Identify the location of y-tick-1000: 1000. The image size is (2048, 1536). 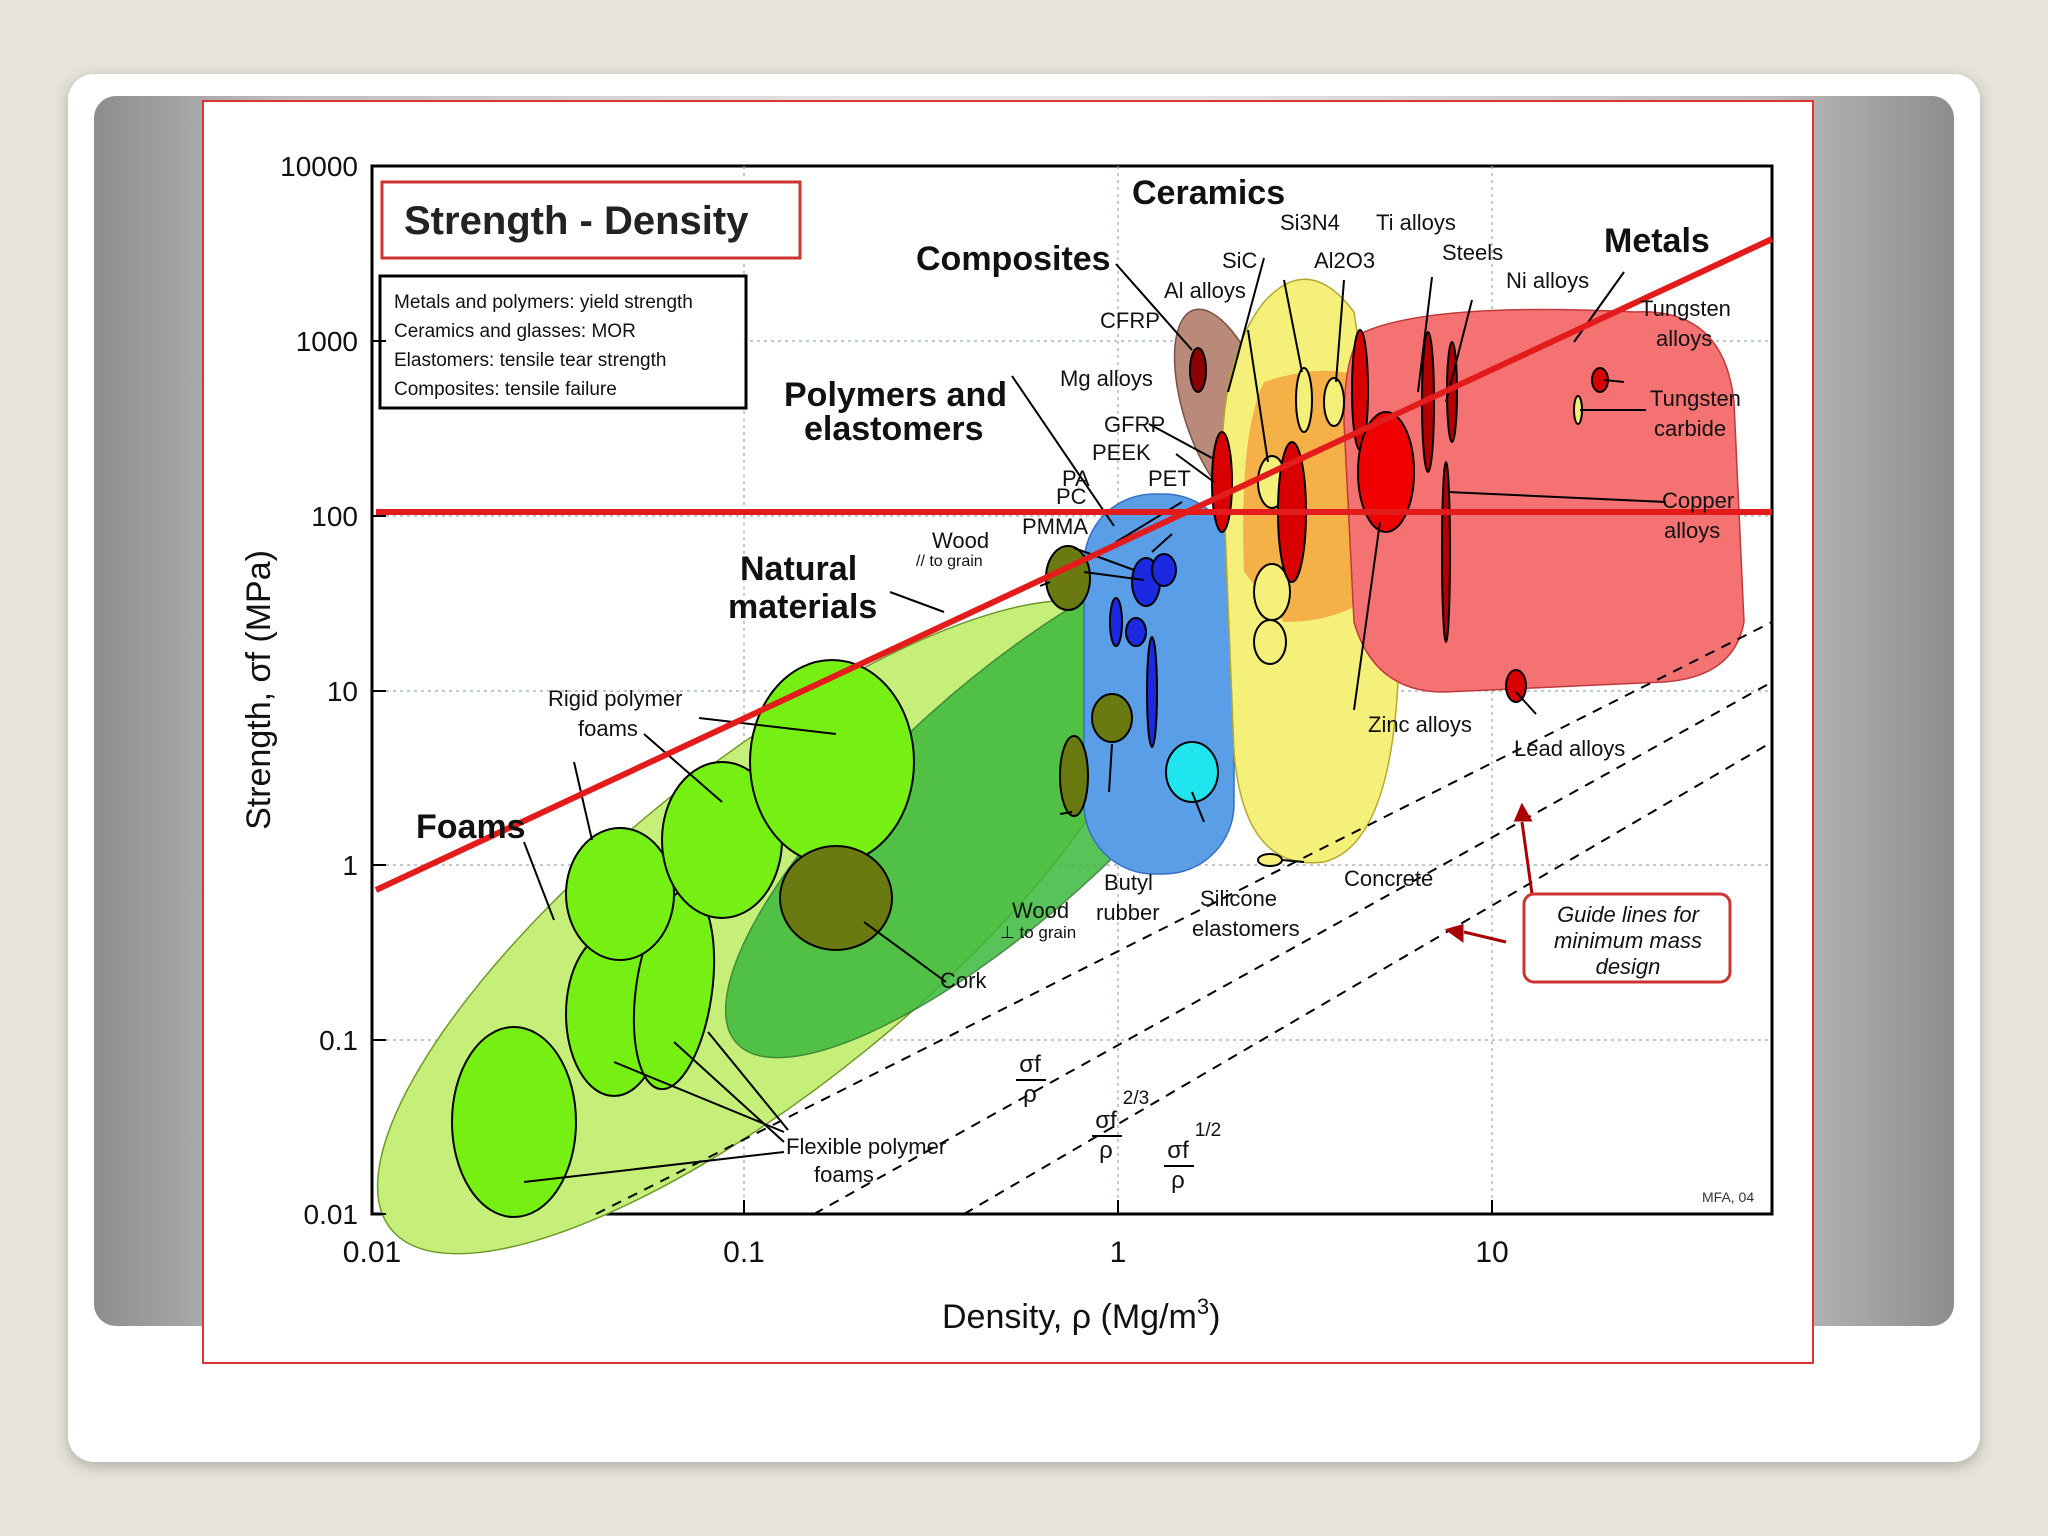
(327, 341).